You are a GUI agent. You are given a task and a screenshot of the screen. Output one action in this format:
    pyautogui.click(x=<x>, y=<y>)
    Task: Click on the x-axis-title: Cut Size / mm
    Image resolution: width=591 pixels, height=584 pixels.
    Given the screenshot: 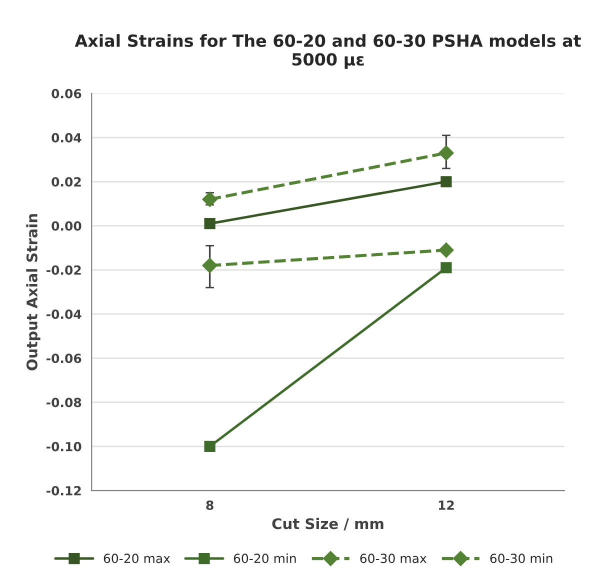 What is the action you would take?
    pyautogui.click(x=328, y=524)
    